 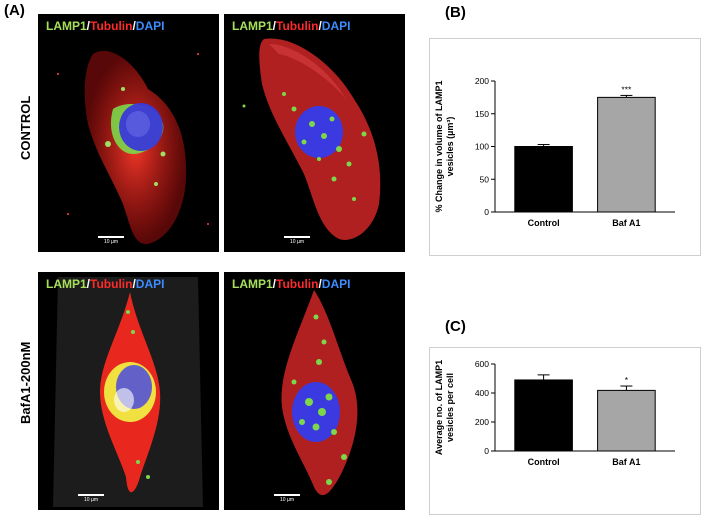 What do you see at coordinates (439, 407) in the screenshot?
I see `y-axis-label: Average no. of LAMP1` at bounding box center [439, 407].